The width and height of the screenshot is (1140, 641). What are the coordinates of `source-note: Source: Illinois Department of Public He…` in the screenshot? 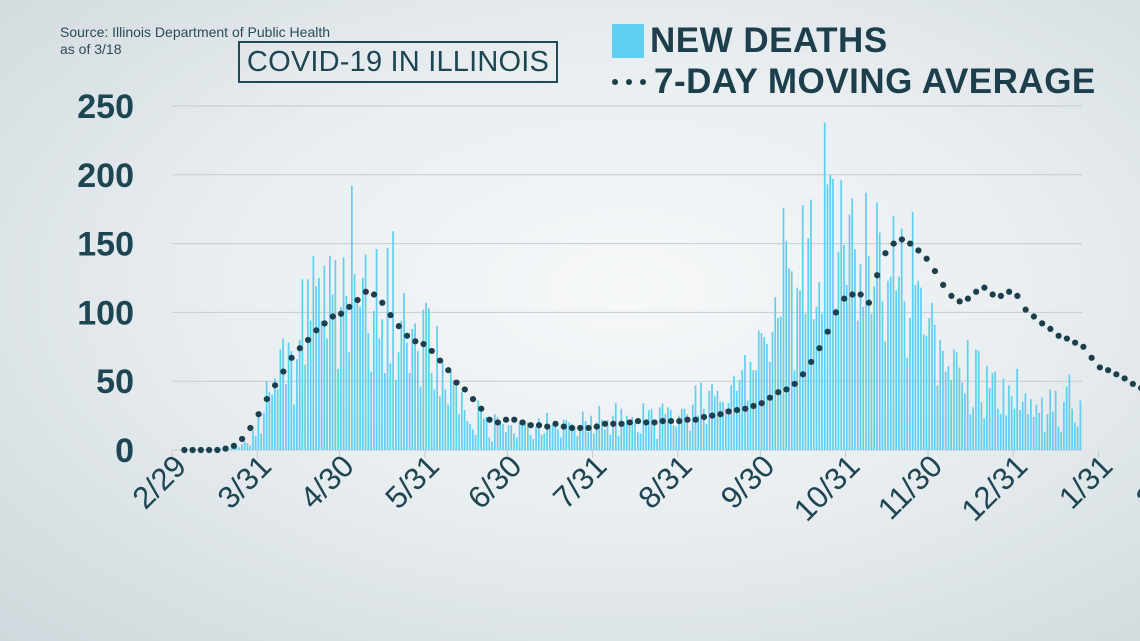 It's located at (195, 41).